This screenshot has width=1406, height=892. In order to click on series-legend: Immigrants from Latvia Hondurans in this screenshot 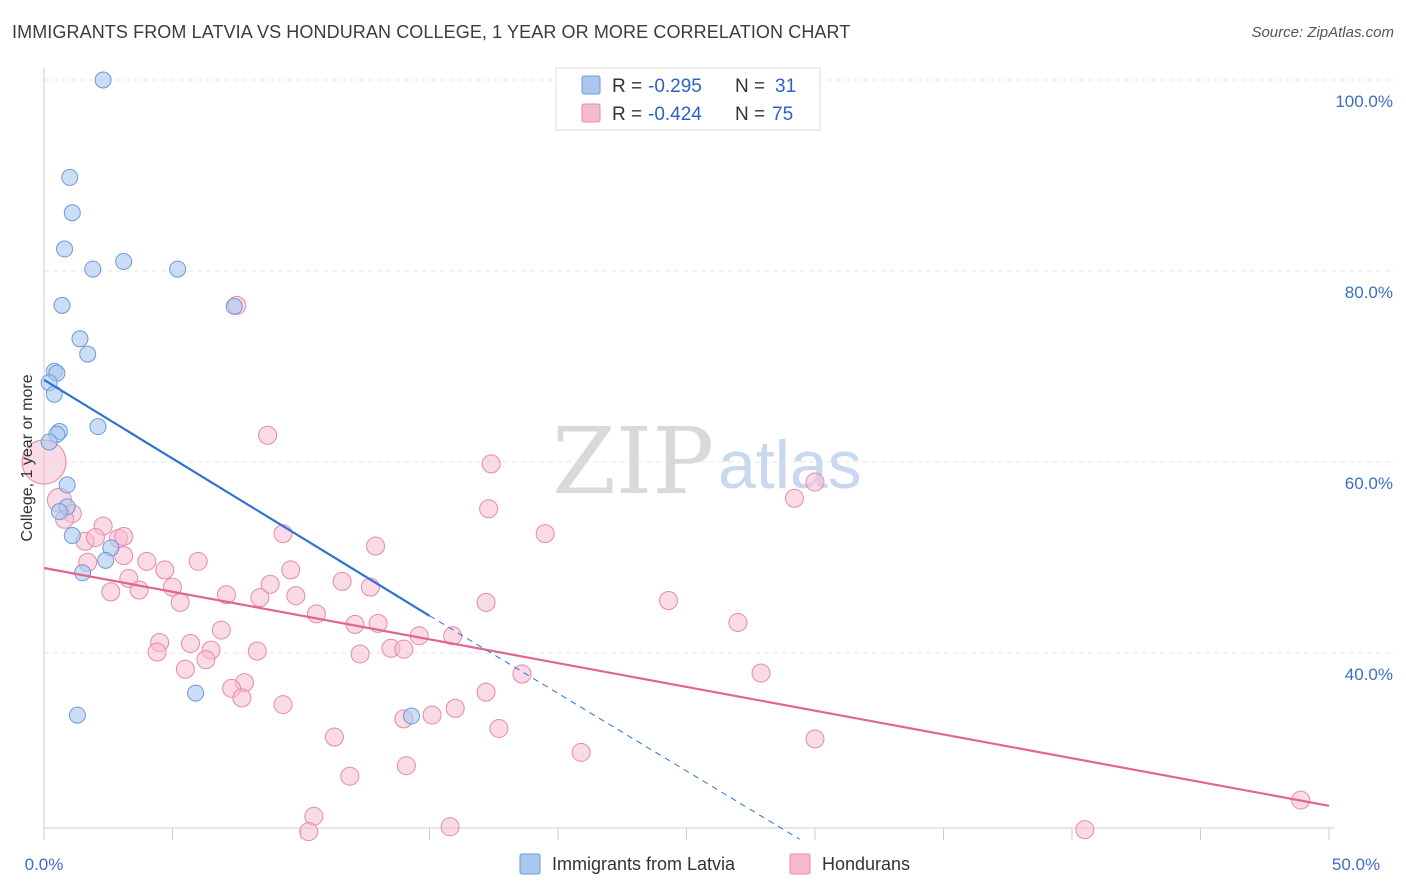, I will do `click(714, 864)`.